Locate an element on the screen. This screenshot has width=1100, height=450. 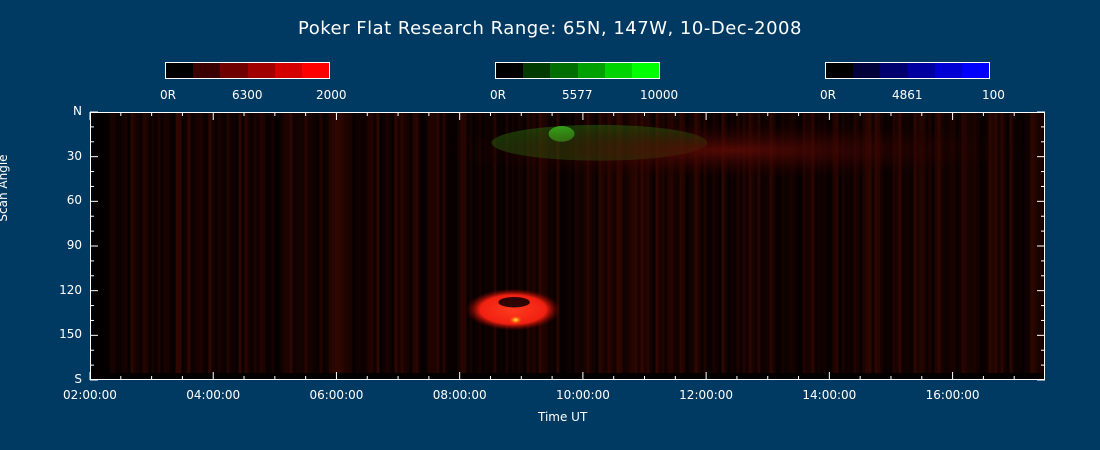
y-tick-label: 60 is located at coordinates (74, 200).